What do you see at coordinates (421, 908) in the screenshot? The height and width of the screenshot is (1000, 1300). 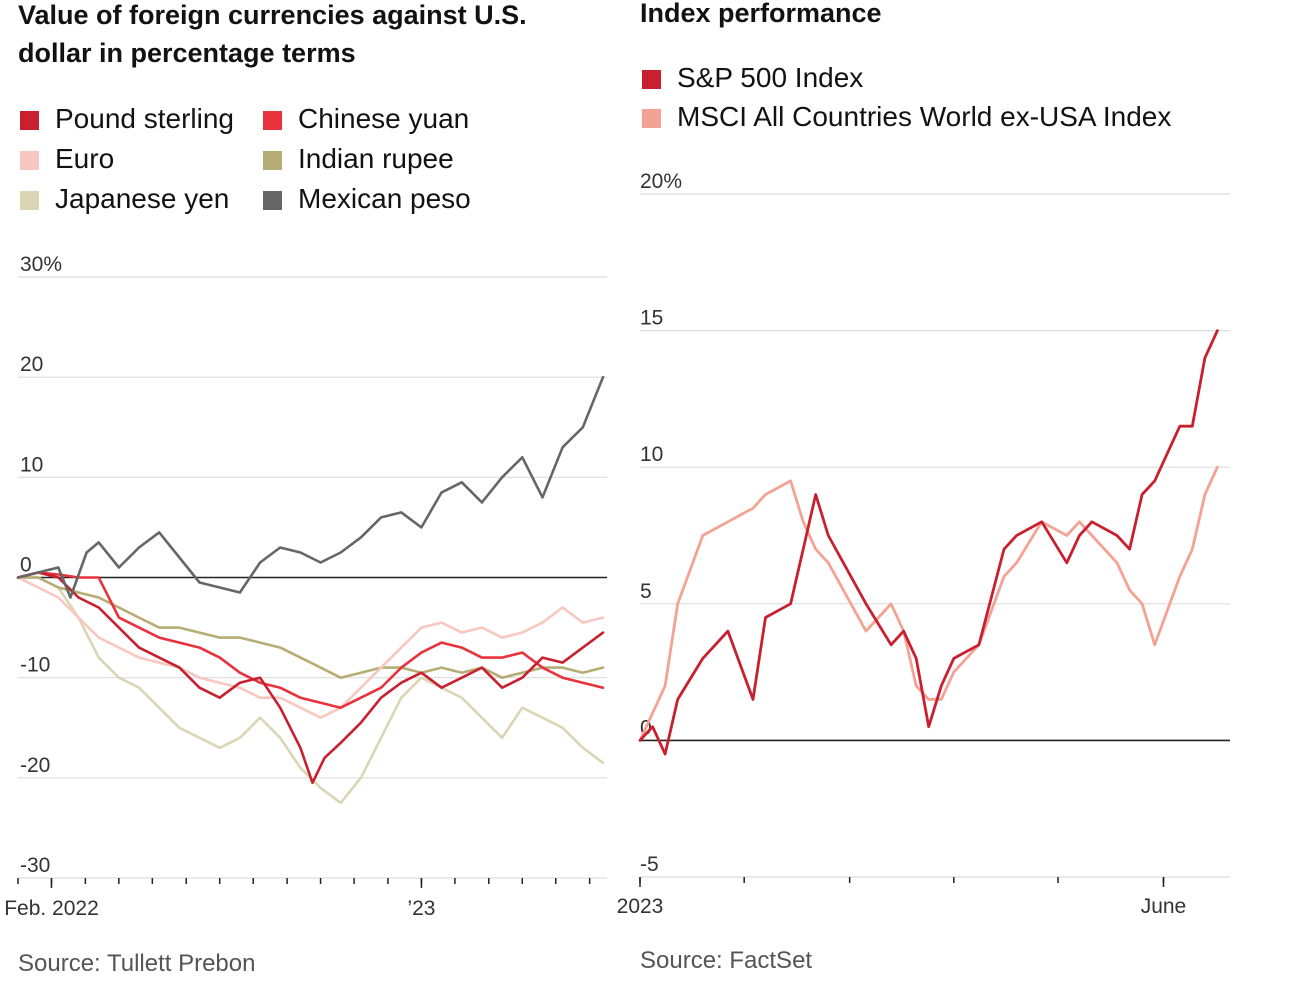 I see `x-tick-label-1: ’23` at bounding box center [421, 908].